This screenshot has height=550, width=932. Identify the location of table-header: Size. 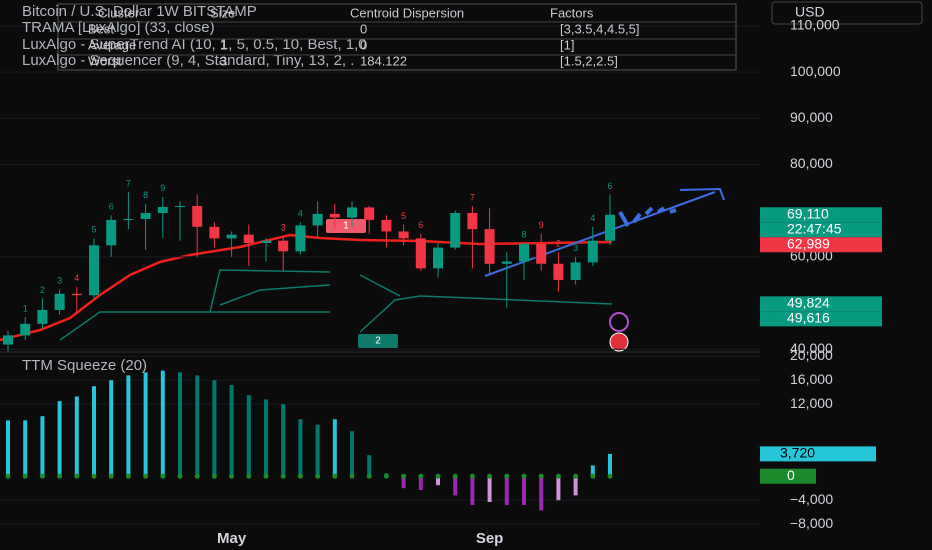
(222, 12).